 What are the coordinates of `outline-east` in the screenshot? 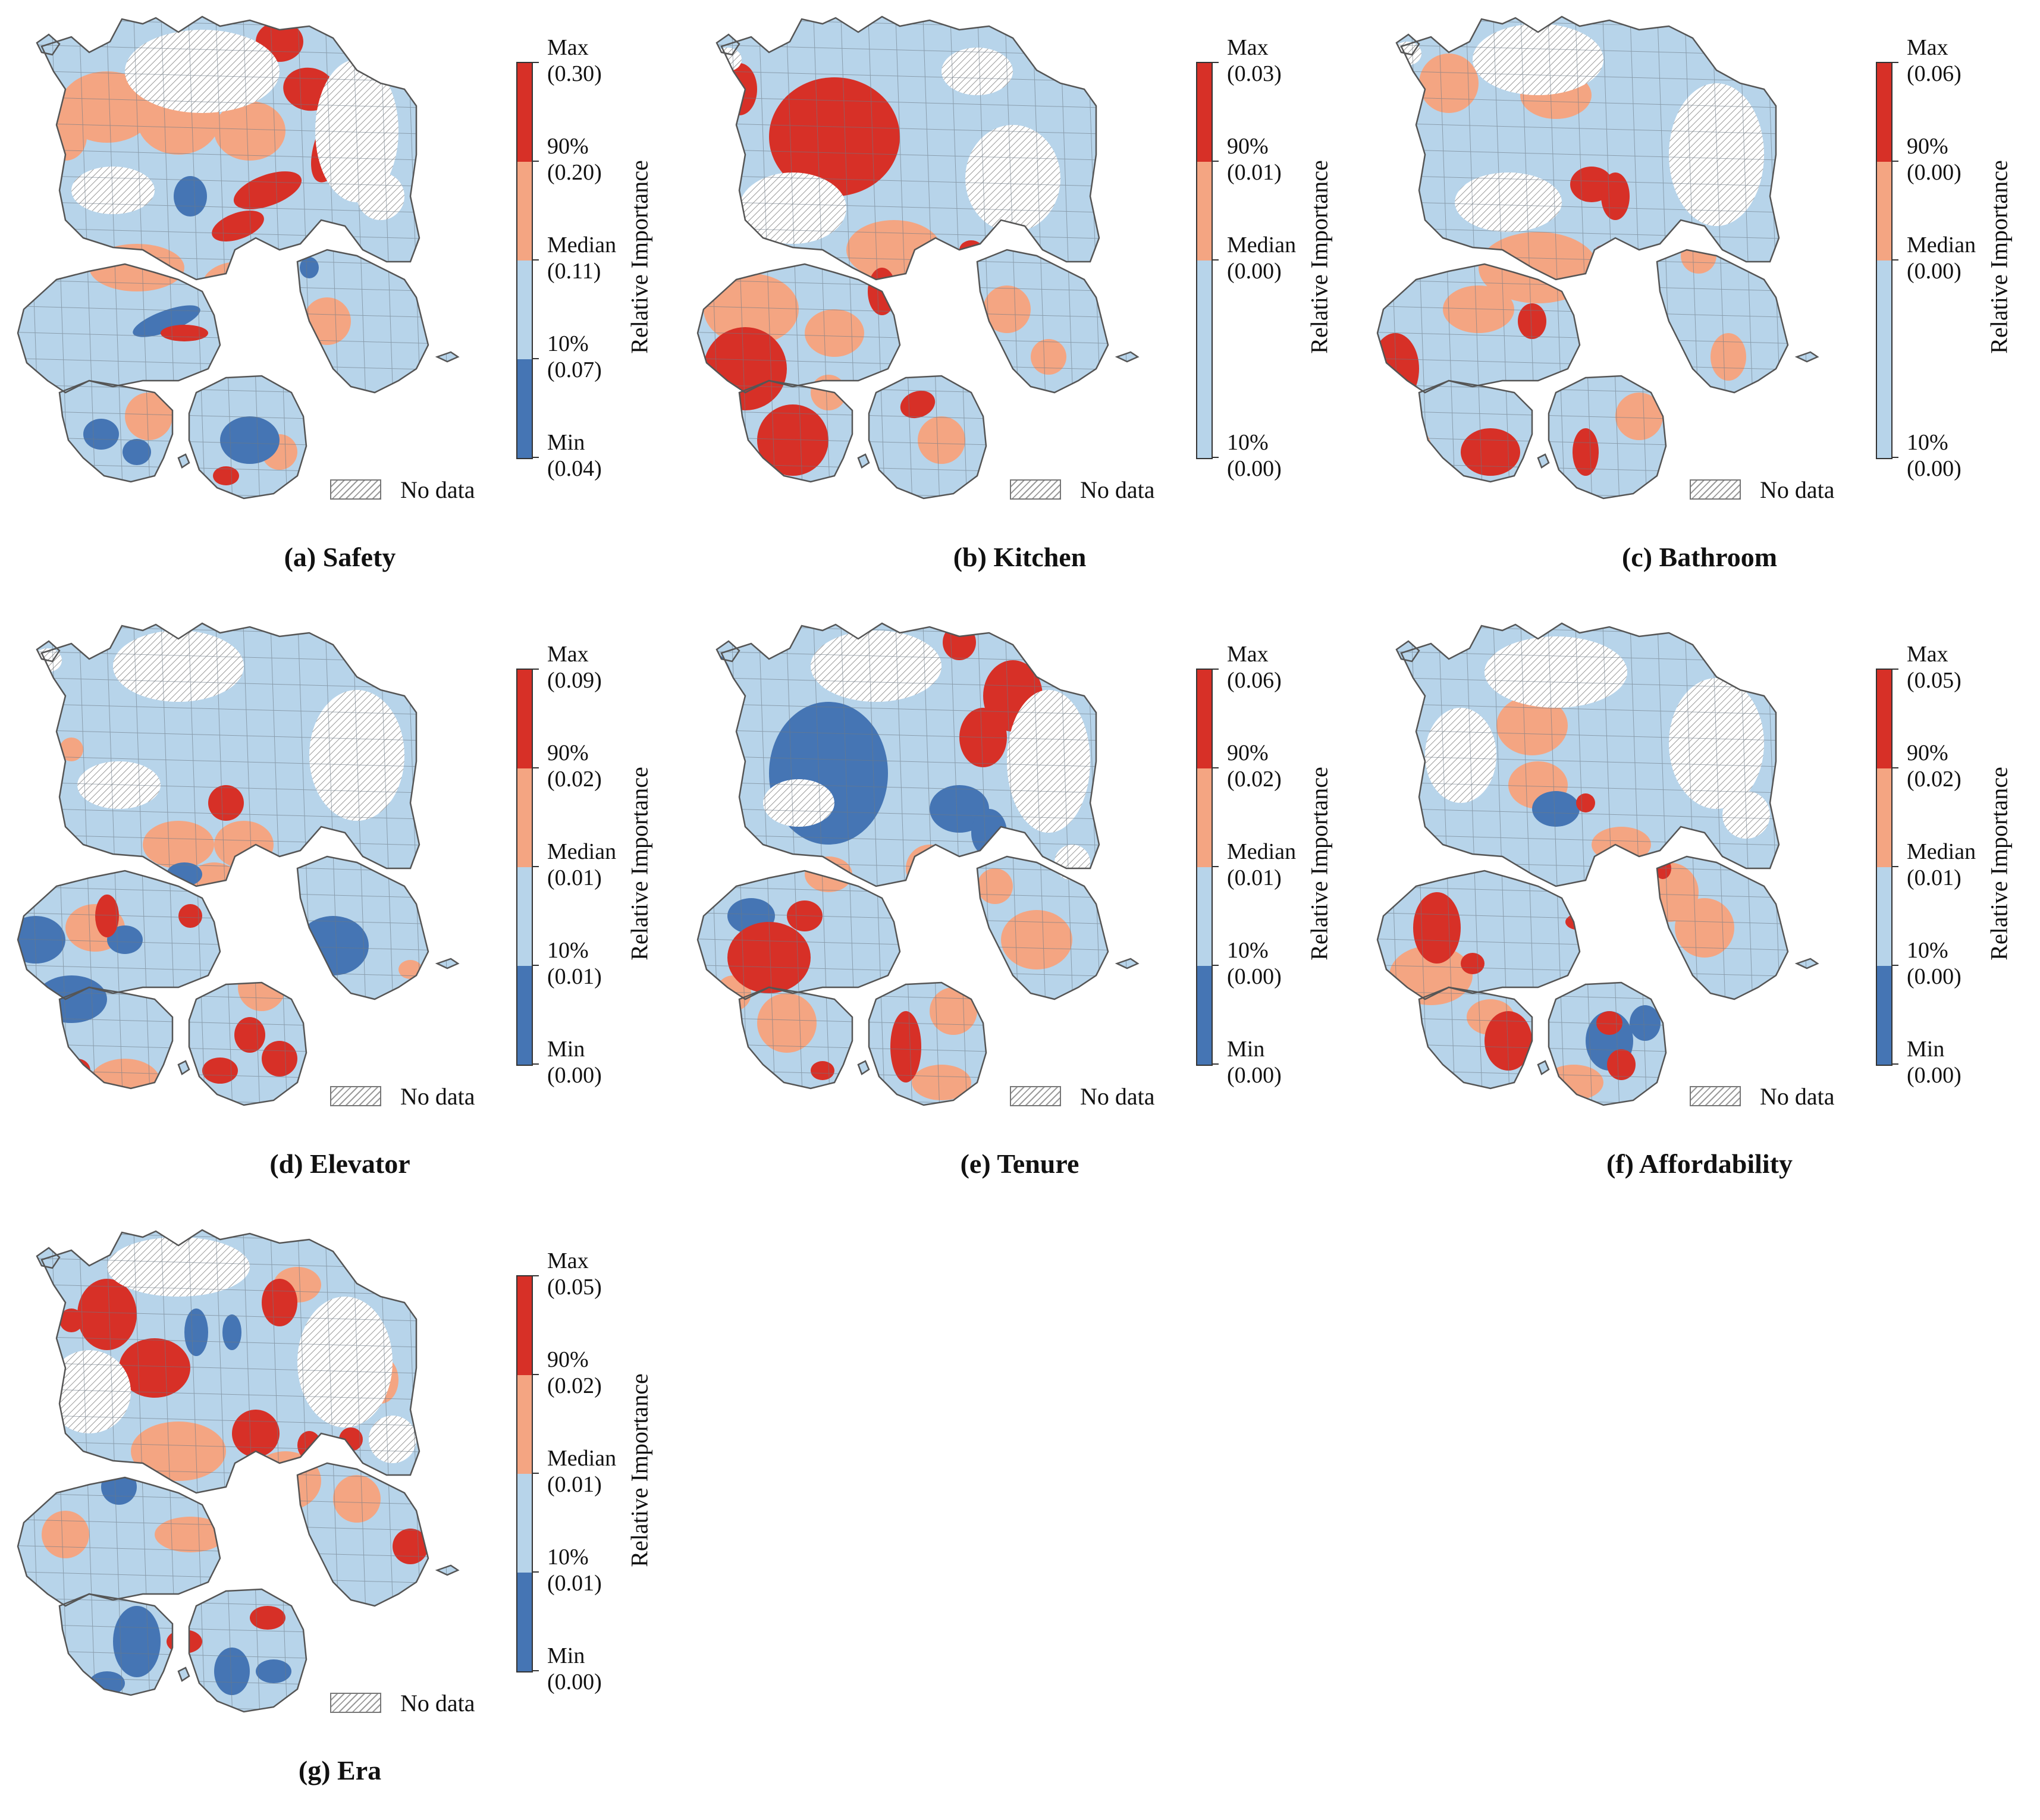 It's located at (1722, 927).